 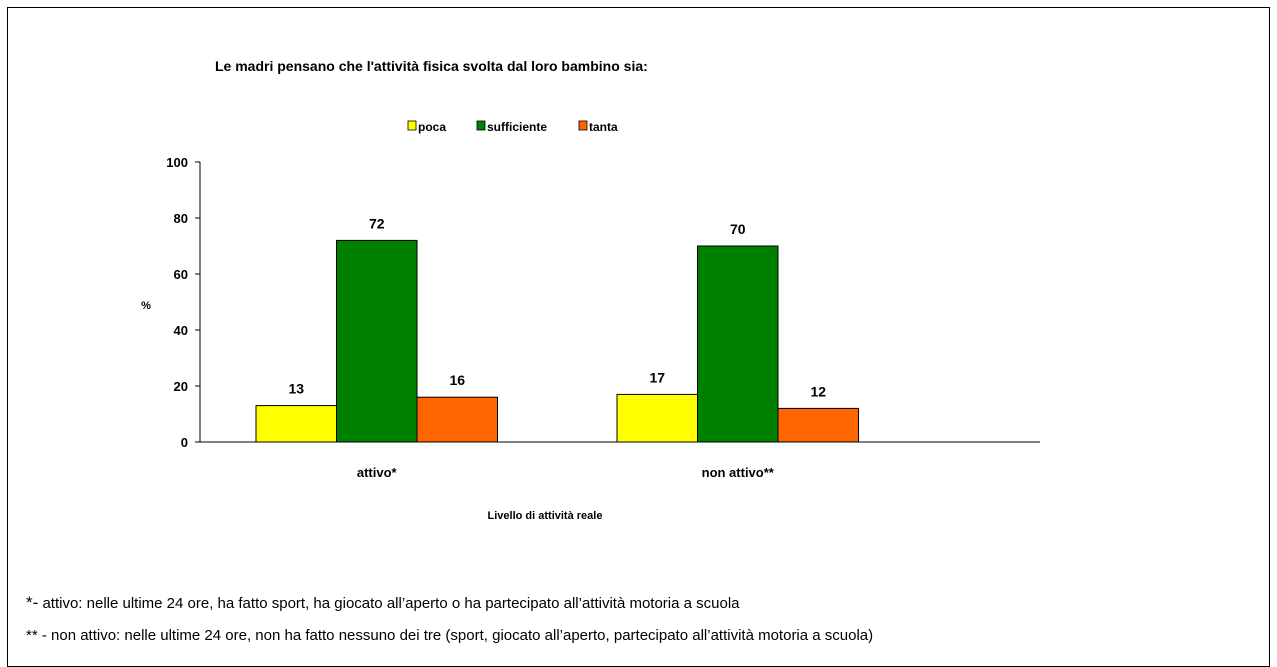 I want to click on bar-value-label: 17, so click(x=657, y=377).